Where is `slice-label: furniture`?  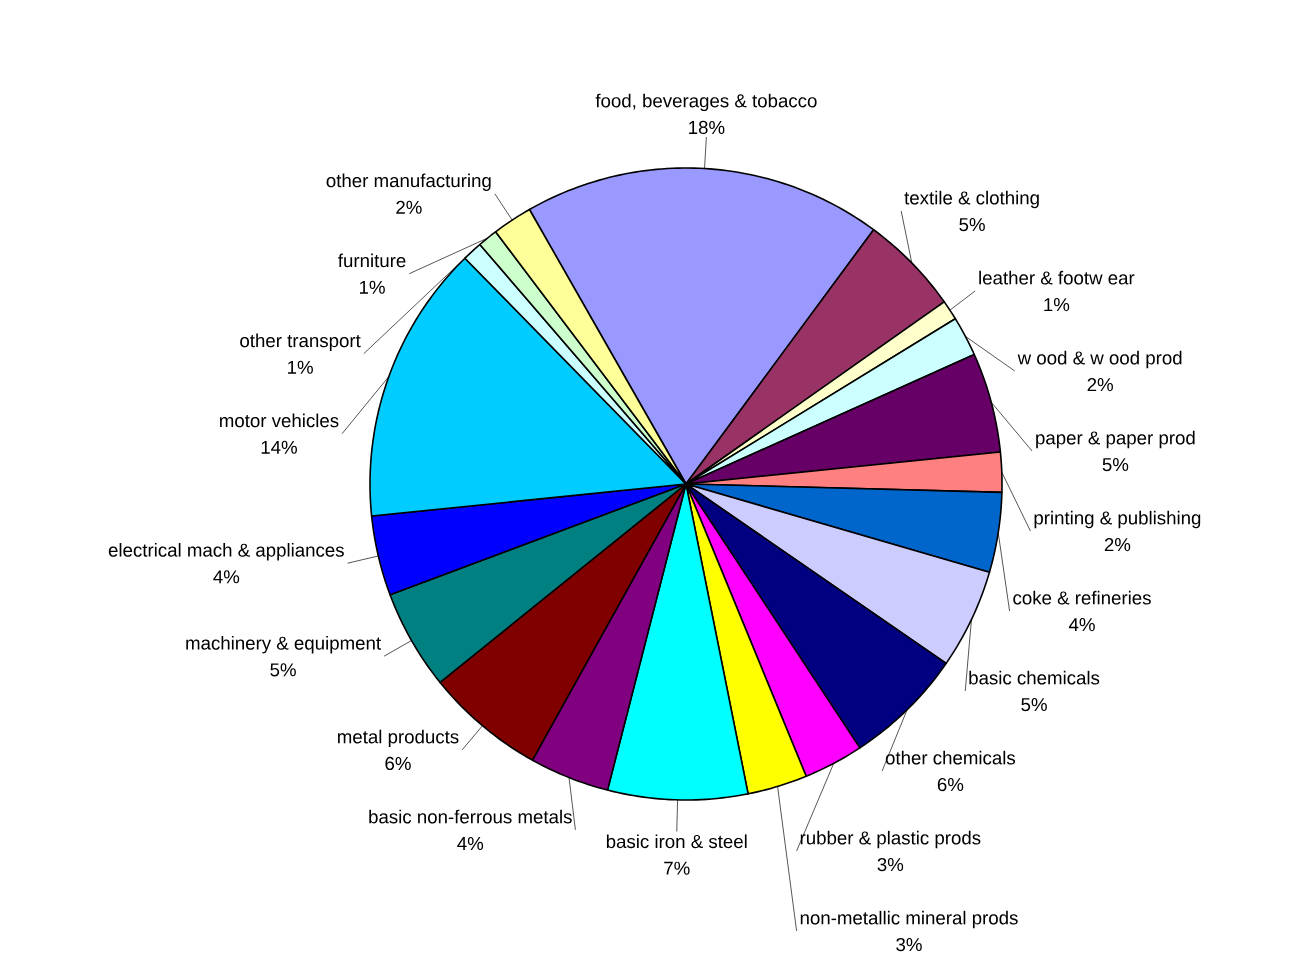
slice-label: furniture is located at coordinates (372, 260).